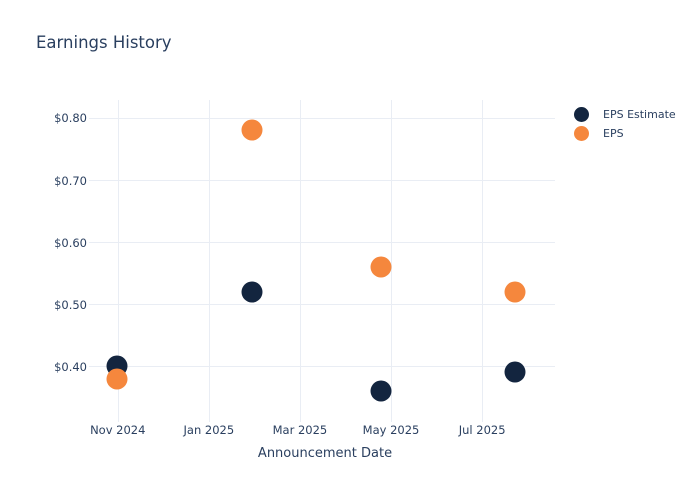 The height and width of the screenshot is (500, 700). What do you see at coordinates (639, 114) in the screenshot?
I see `legend-label-eps-estimate: EPS Estimate` at bounding box center [639, 114].